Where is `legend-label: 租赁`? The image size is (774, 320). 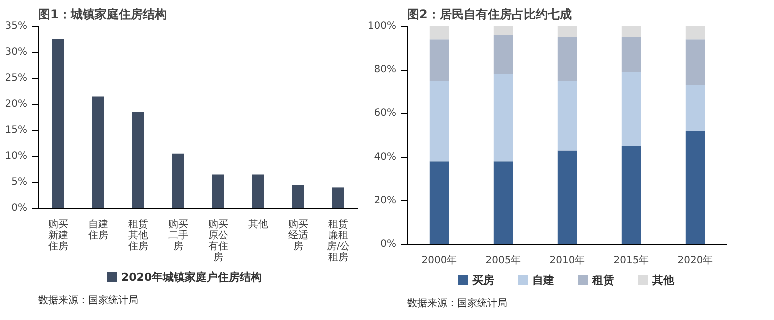 legend-label: 租赁 is located at coordinates (603, 280).